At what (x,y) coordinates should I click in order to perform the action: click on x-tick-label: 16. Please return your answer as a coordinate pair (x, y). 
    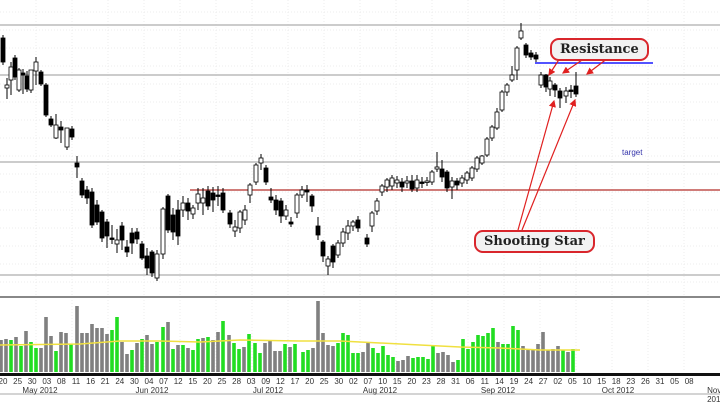
    Looking at the image, I should click on (91, 381).